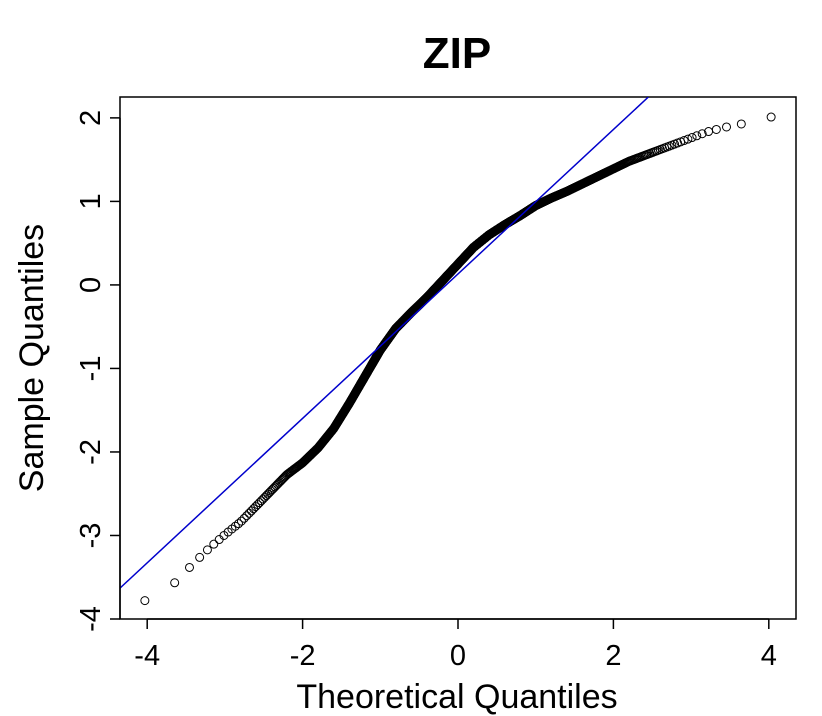 This screenshot has height=716, width=822. I want to click on x-tick-label: -4, so click(147, 656).